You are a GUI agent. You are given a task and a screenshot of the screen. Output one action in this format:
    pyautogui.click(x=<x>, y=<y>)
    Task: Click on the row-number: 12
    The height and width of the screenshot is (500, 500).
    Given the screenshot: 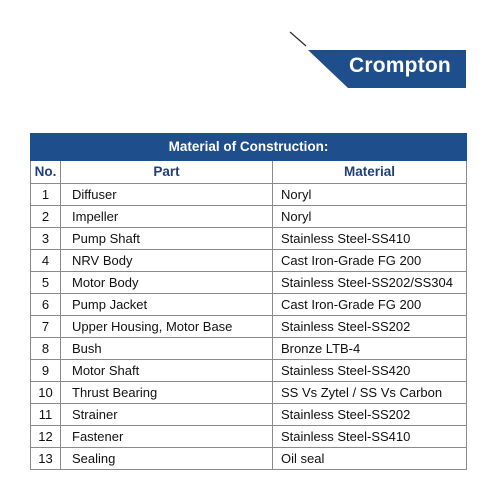 What is the action you would take?
    pyautogui.click(x=45, y=436)
    